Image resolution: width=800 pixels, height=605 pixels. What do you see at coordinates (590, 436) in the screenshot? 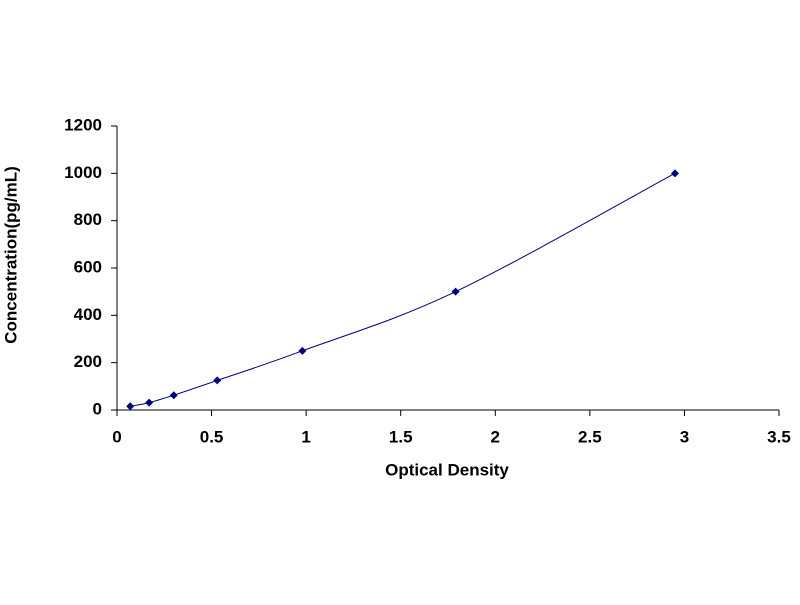
I see `x-tick-label: 2.5` at bounding box center [590, 436].